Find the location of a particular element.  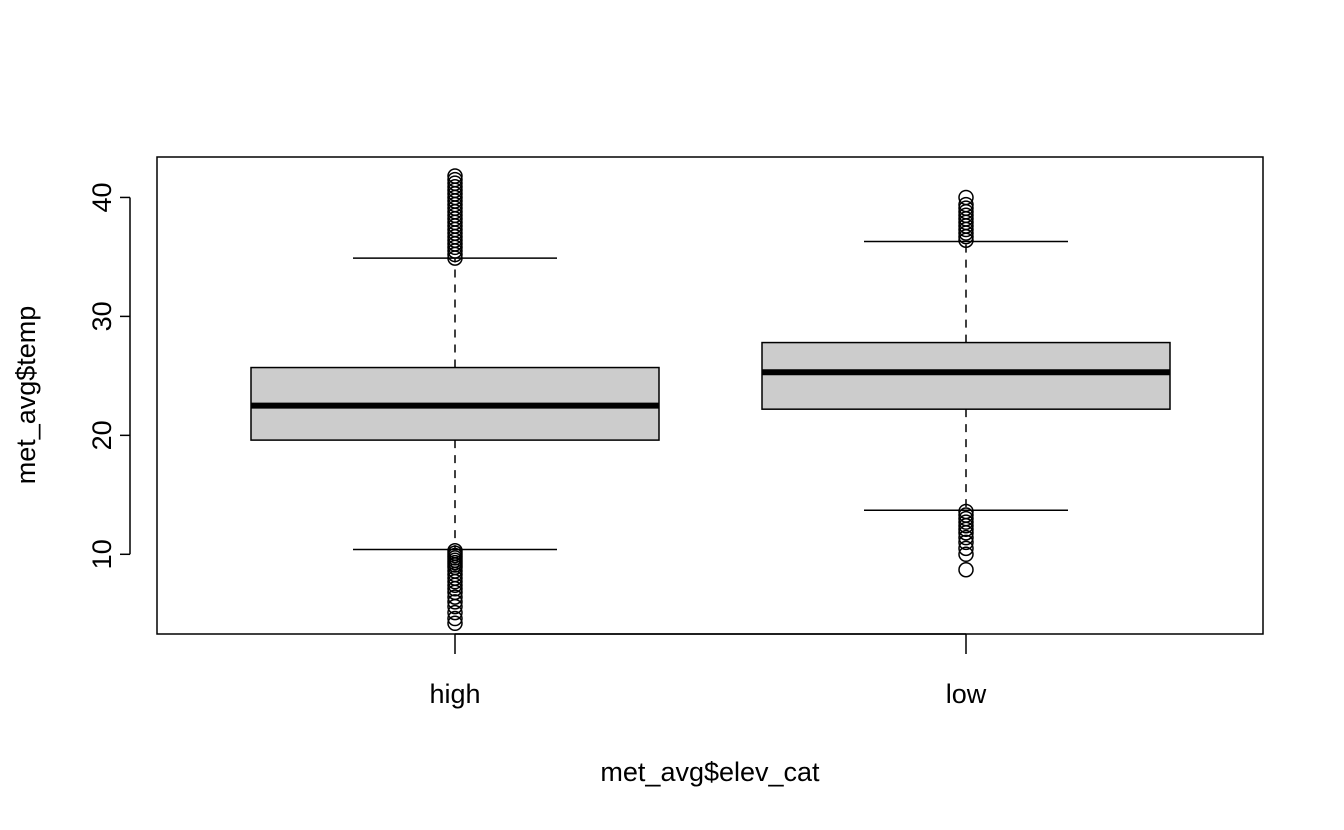

box-group-low is located at coordinates (966, 383).